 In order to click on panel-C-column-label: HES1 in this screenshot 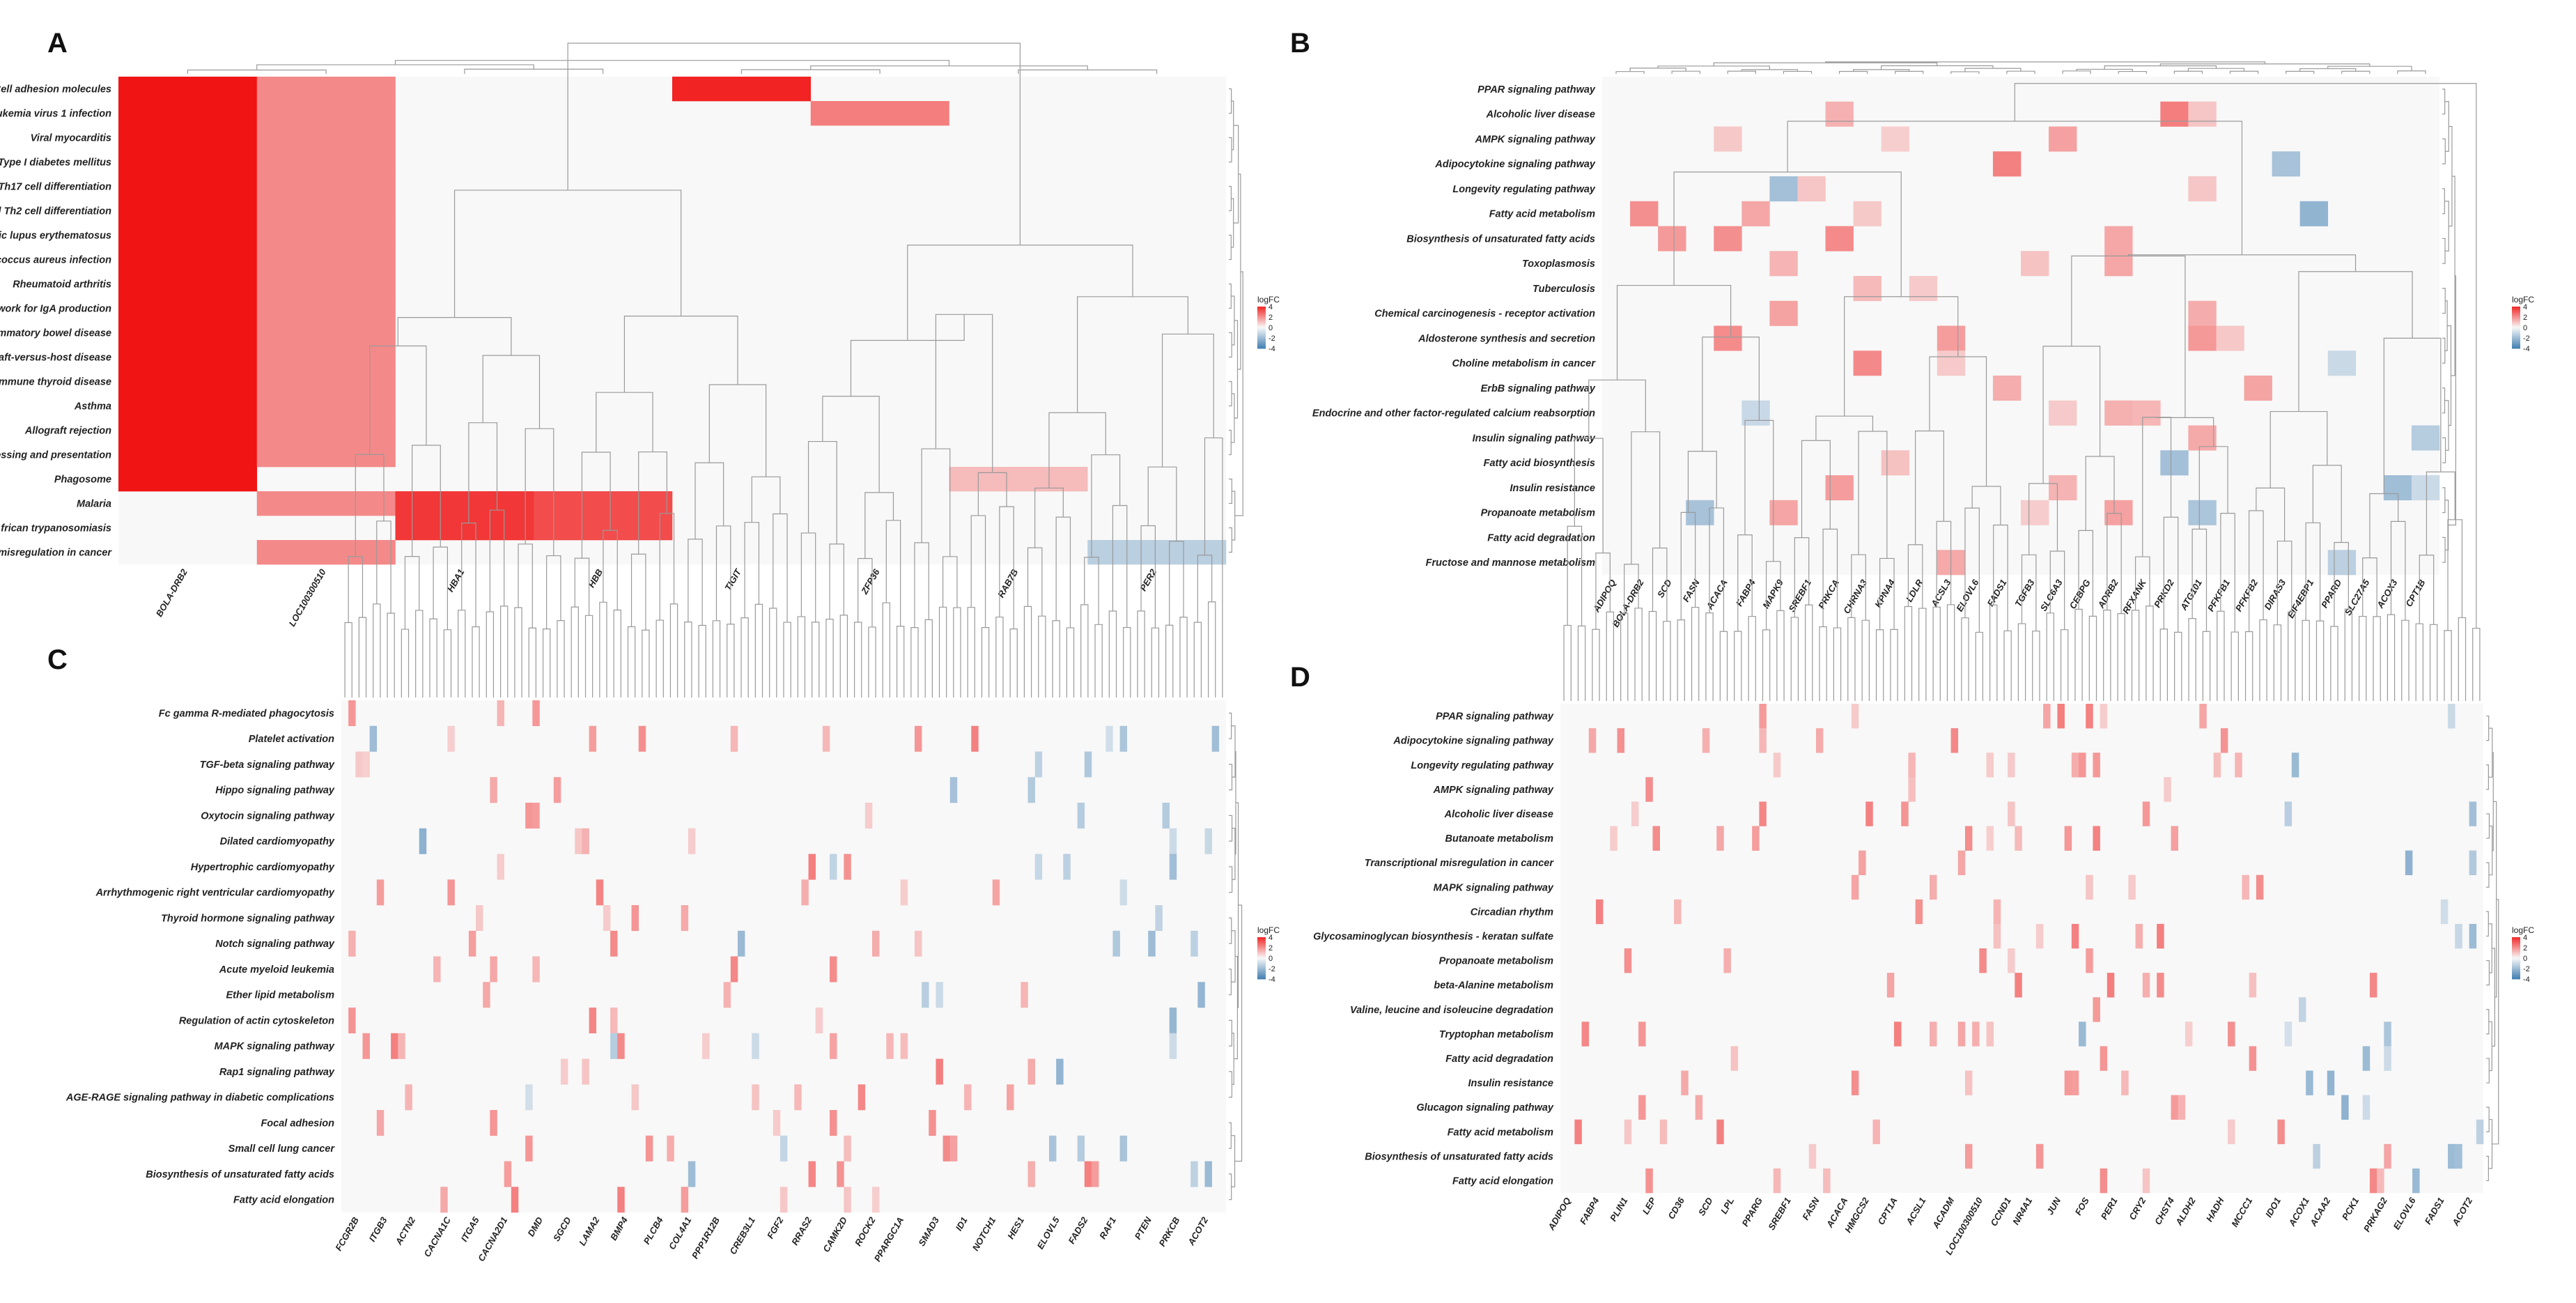, I will do `click(1015, 1228)`.